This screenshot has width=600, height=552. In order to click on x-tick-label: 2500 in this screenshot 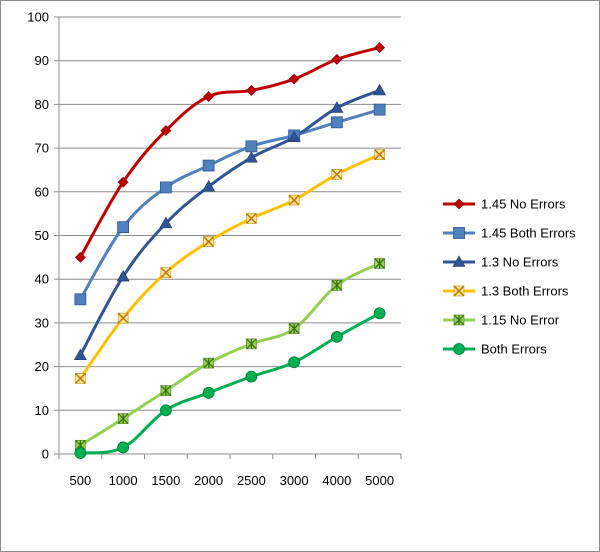, I will do `click(251, 480)`.